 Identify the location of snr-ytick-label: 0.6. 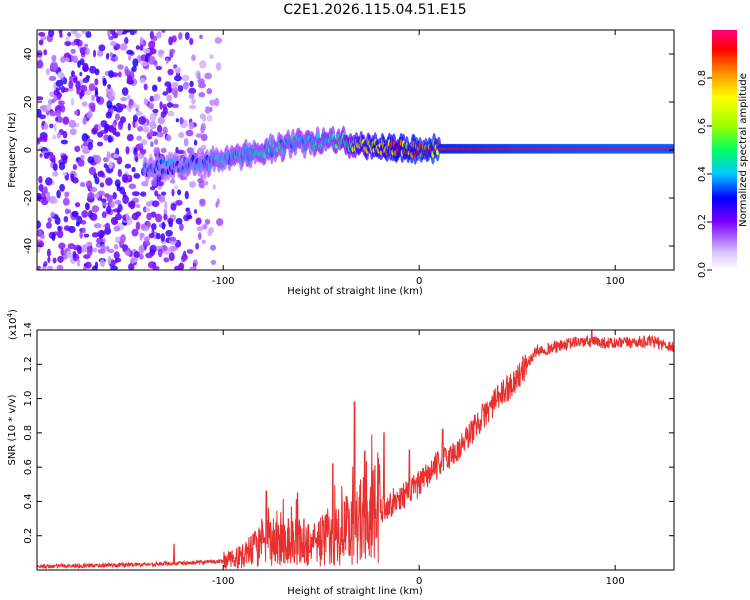
(28, 467).